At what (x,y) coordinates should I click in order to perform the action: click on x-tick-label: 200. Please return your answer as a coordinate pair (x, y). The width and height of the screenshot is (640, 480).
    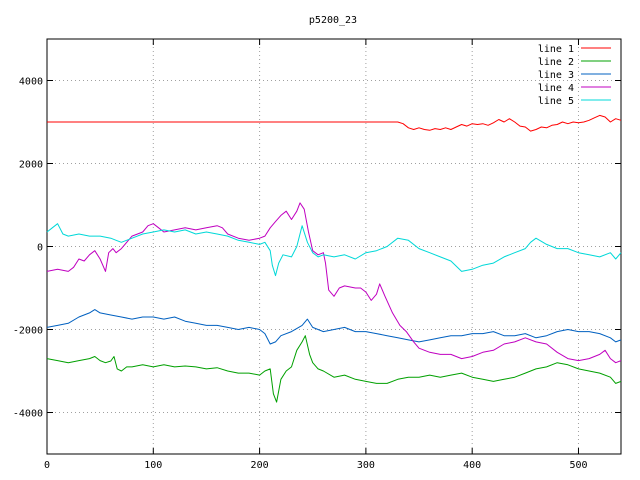
    Looking at the image, I should click on (260, 465).